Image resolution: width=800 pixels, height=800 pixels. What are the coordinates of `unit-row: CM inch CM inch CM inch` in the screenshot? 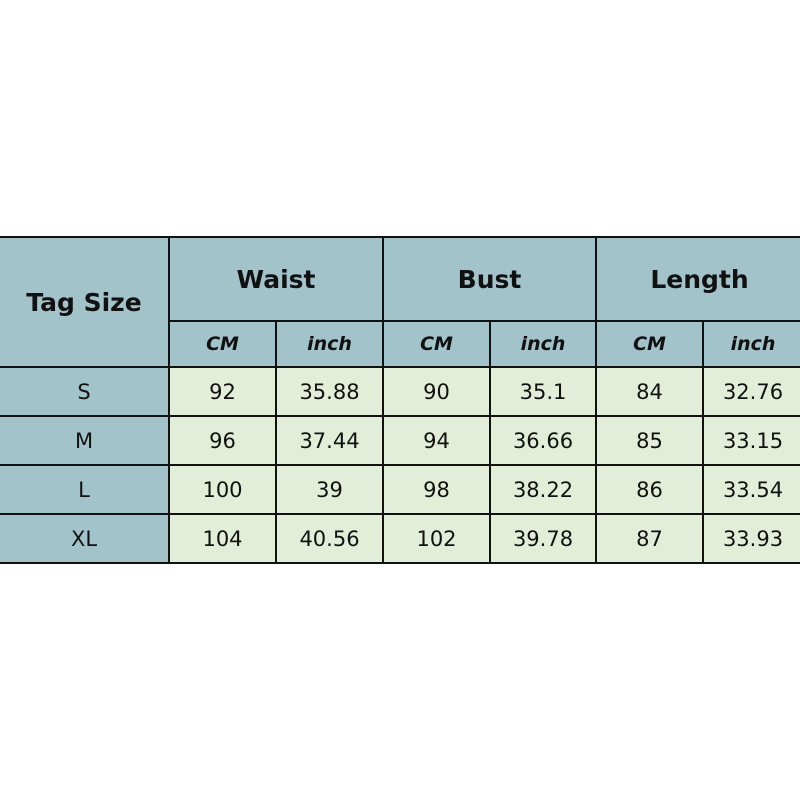 It's located at (400, 344).